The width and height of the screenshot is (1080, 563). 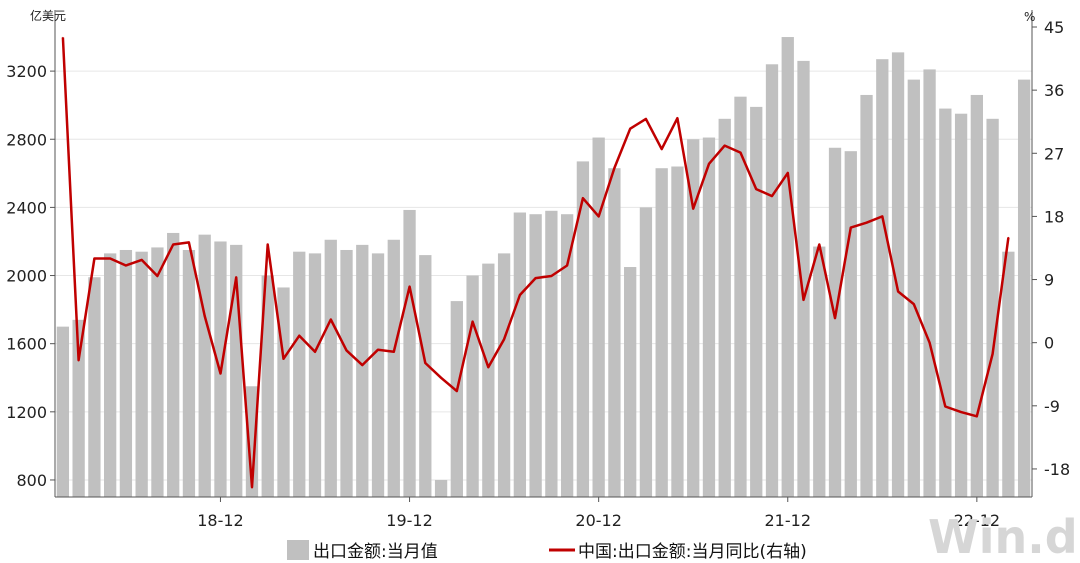 What do you see at coordinates (788, 520) in the screenshot?
I see `x-tick-label: 21-12` at bounding box center [788, 520].